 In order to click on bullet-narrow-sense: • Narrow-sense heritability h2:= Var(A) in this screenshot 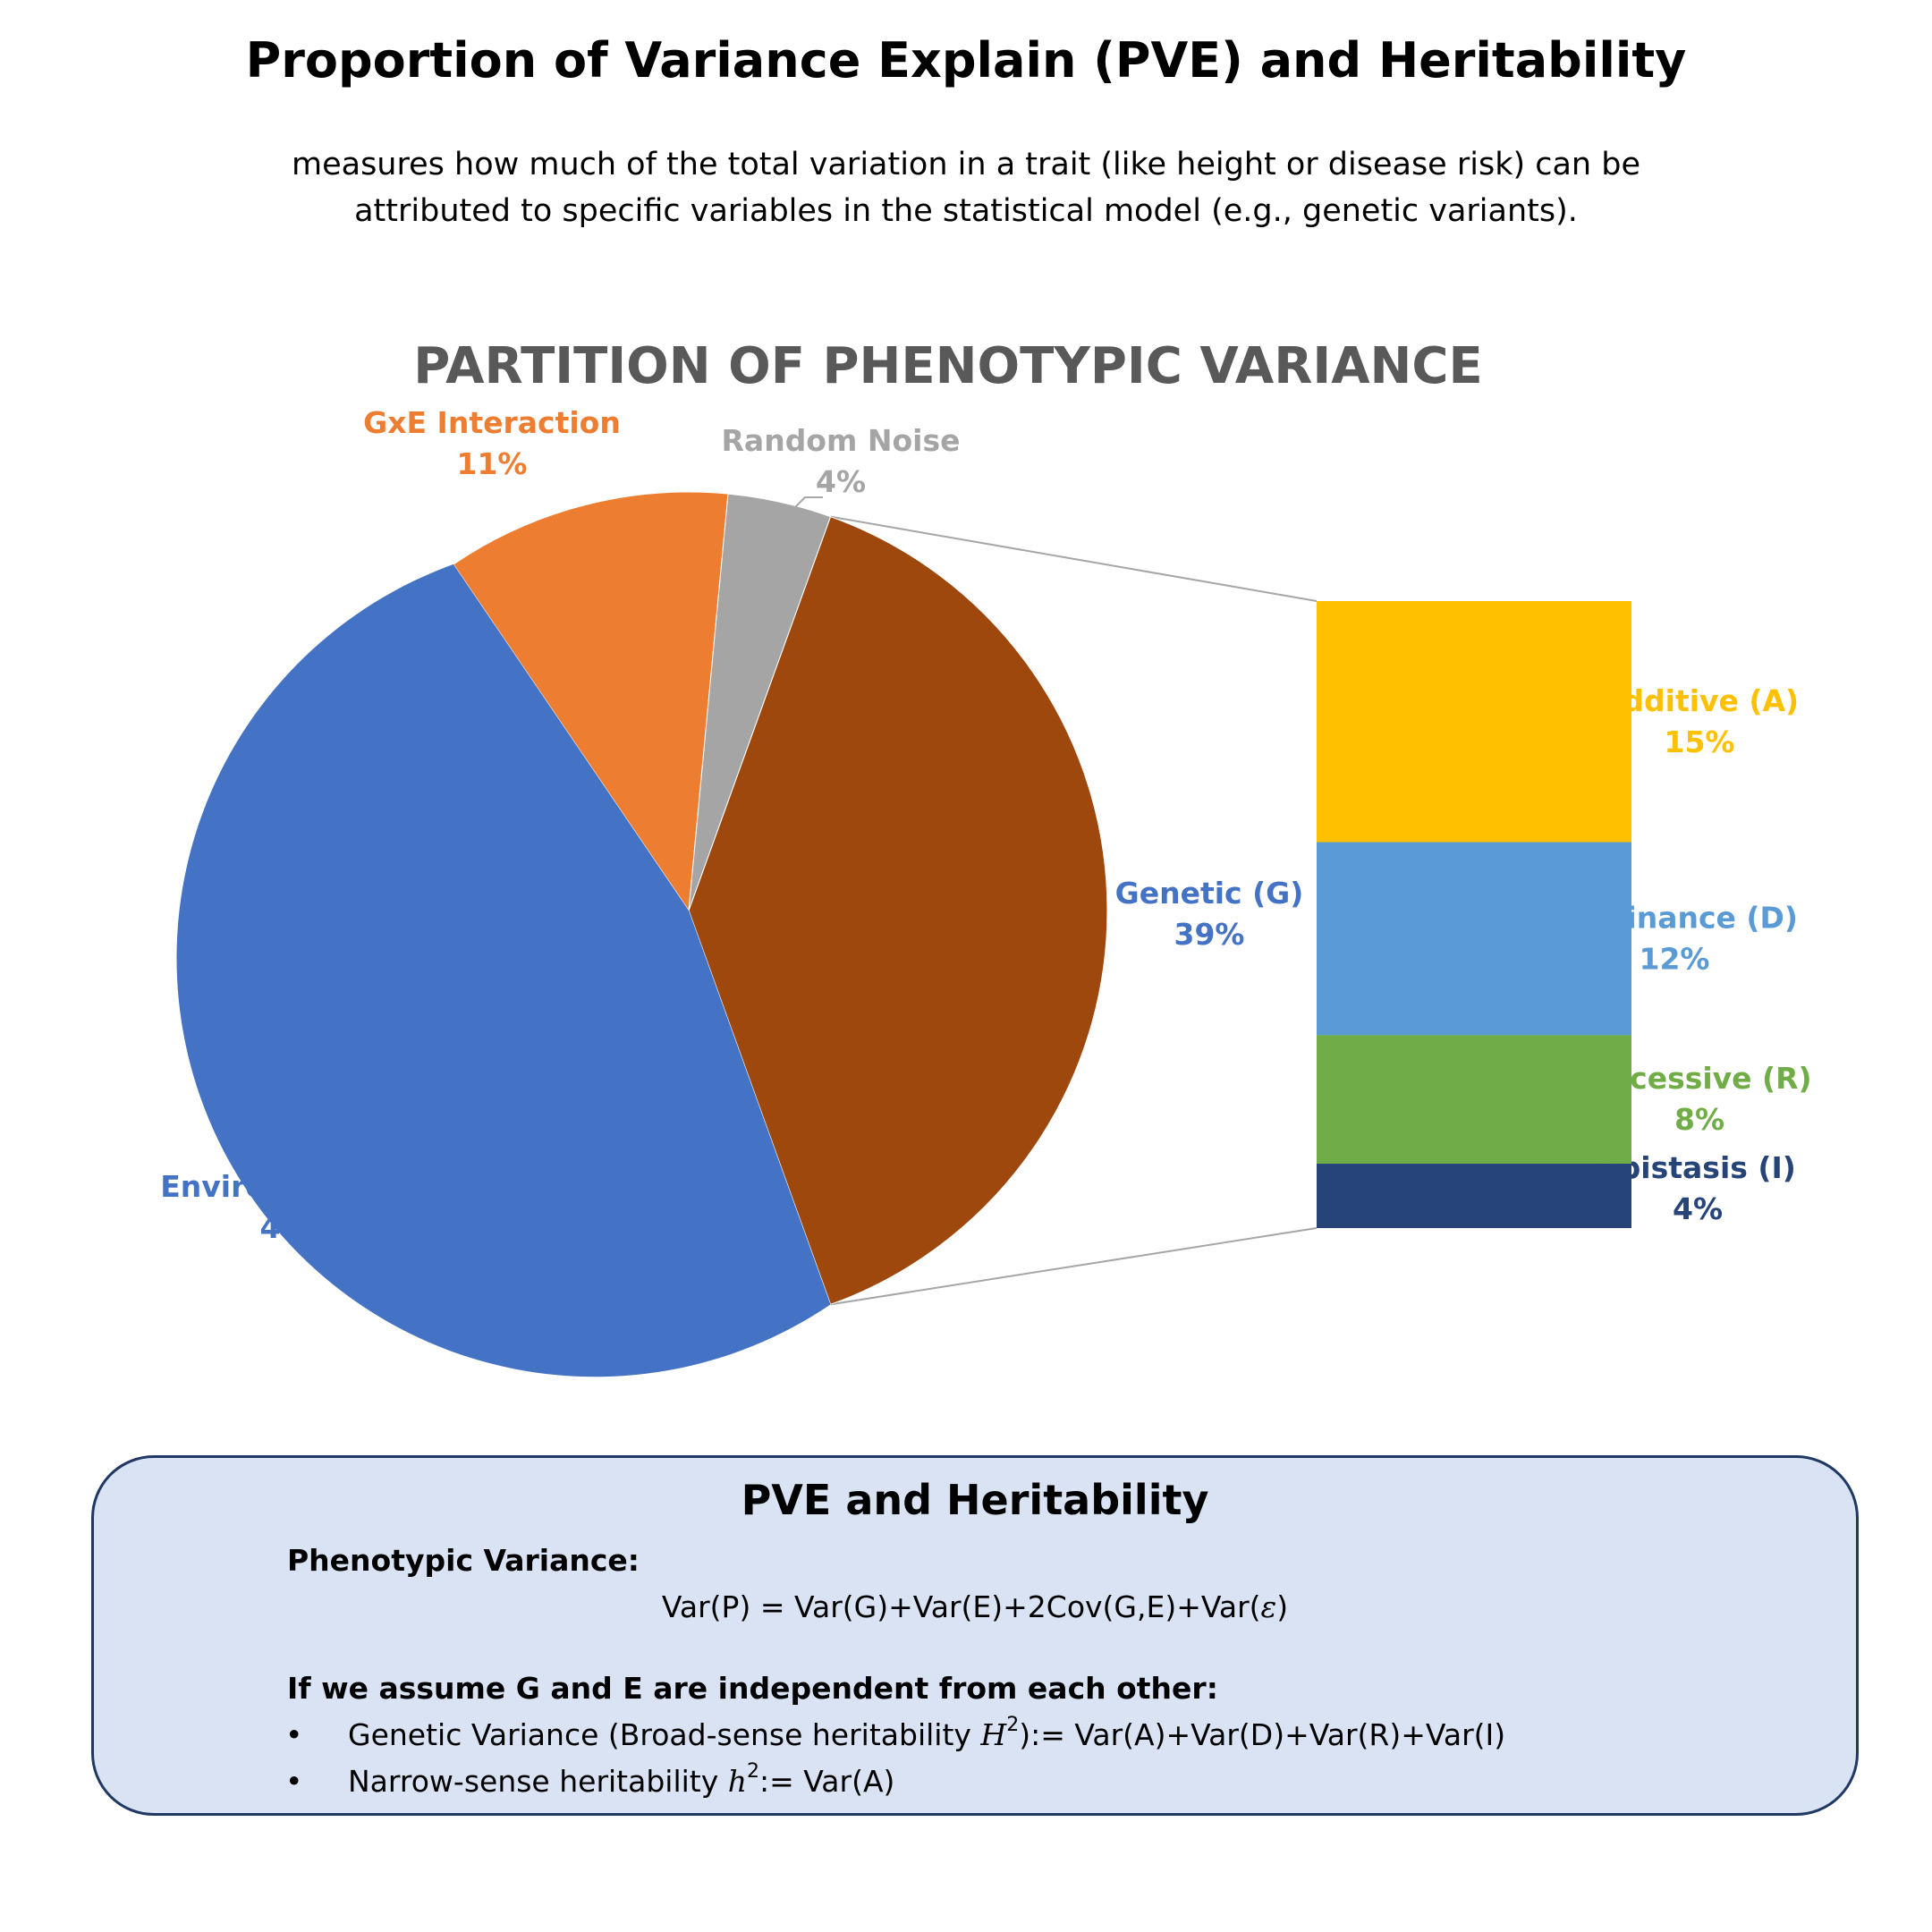, I will do `click(590, 1781)`.